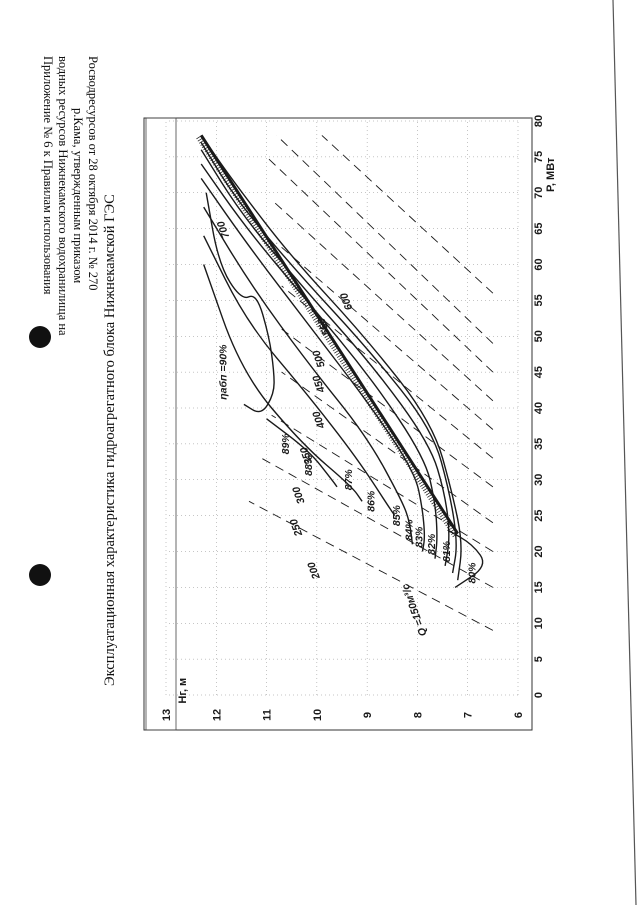  Describe the element at coordinates (539, 264) in the screenshot. I see `x-tick-label: 60` at that location.